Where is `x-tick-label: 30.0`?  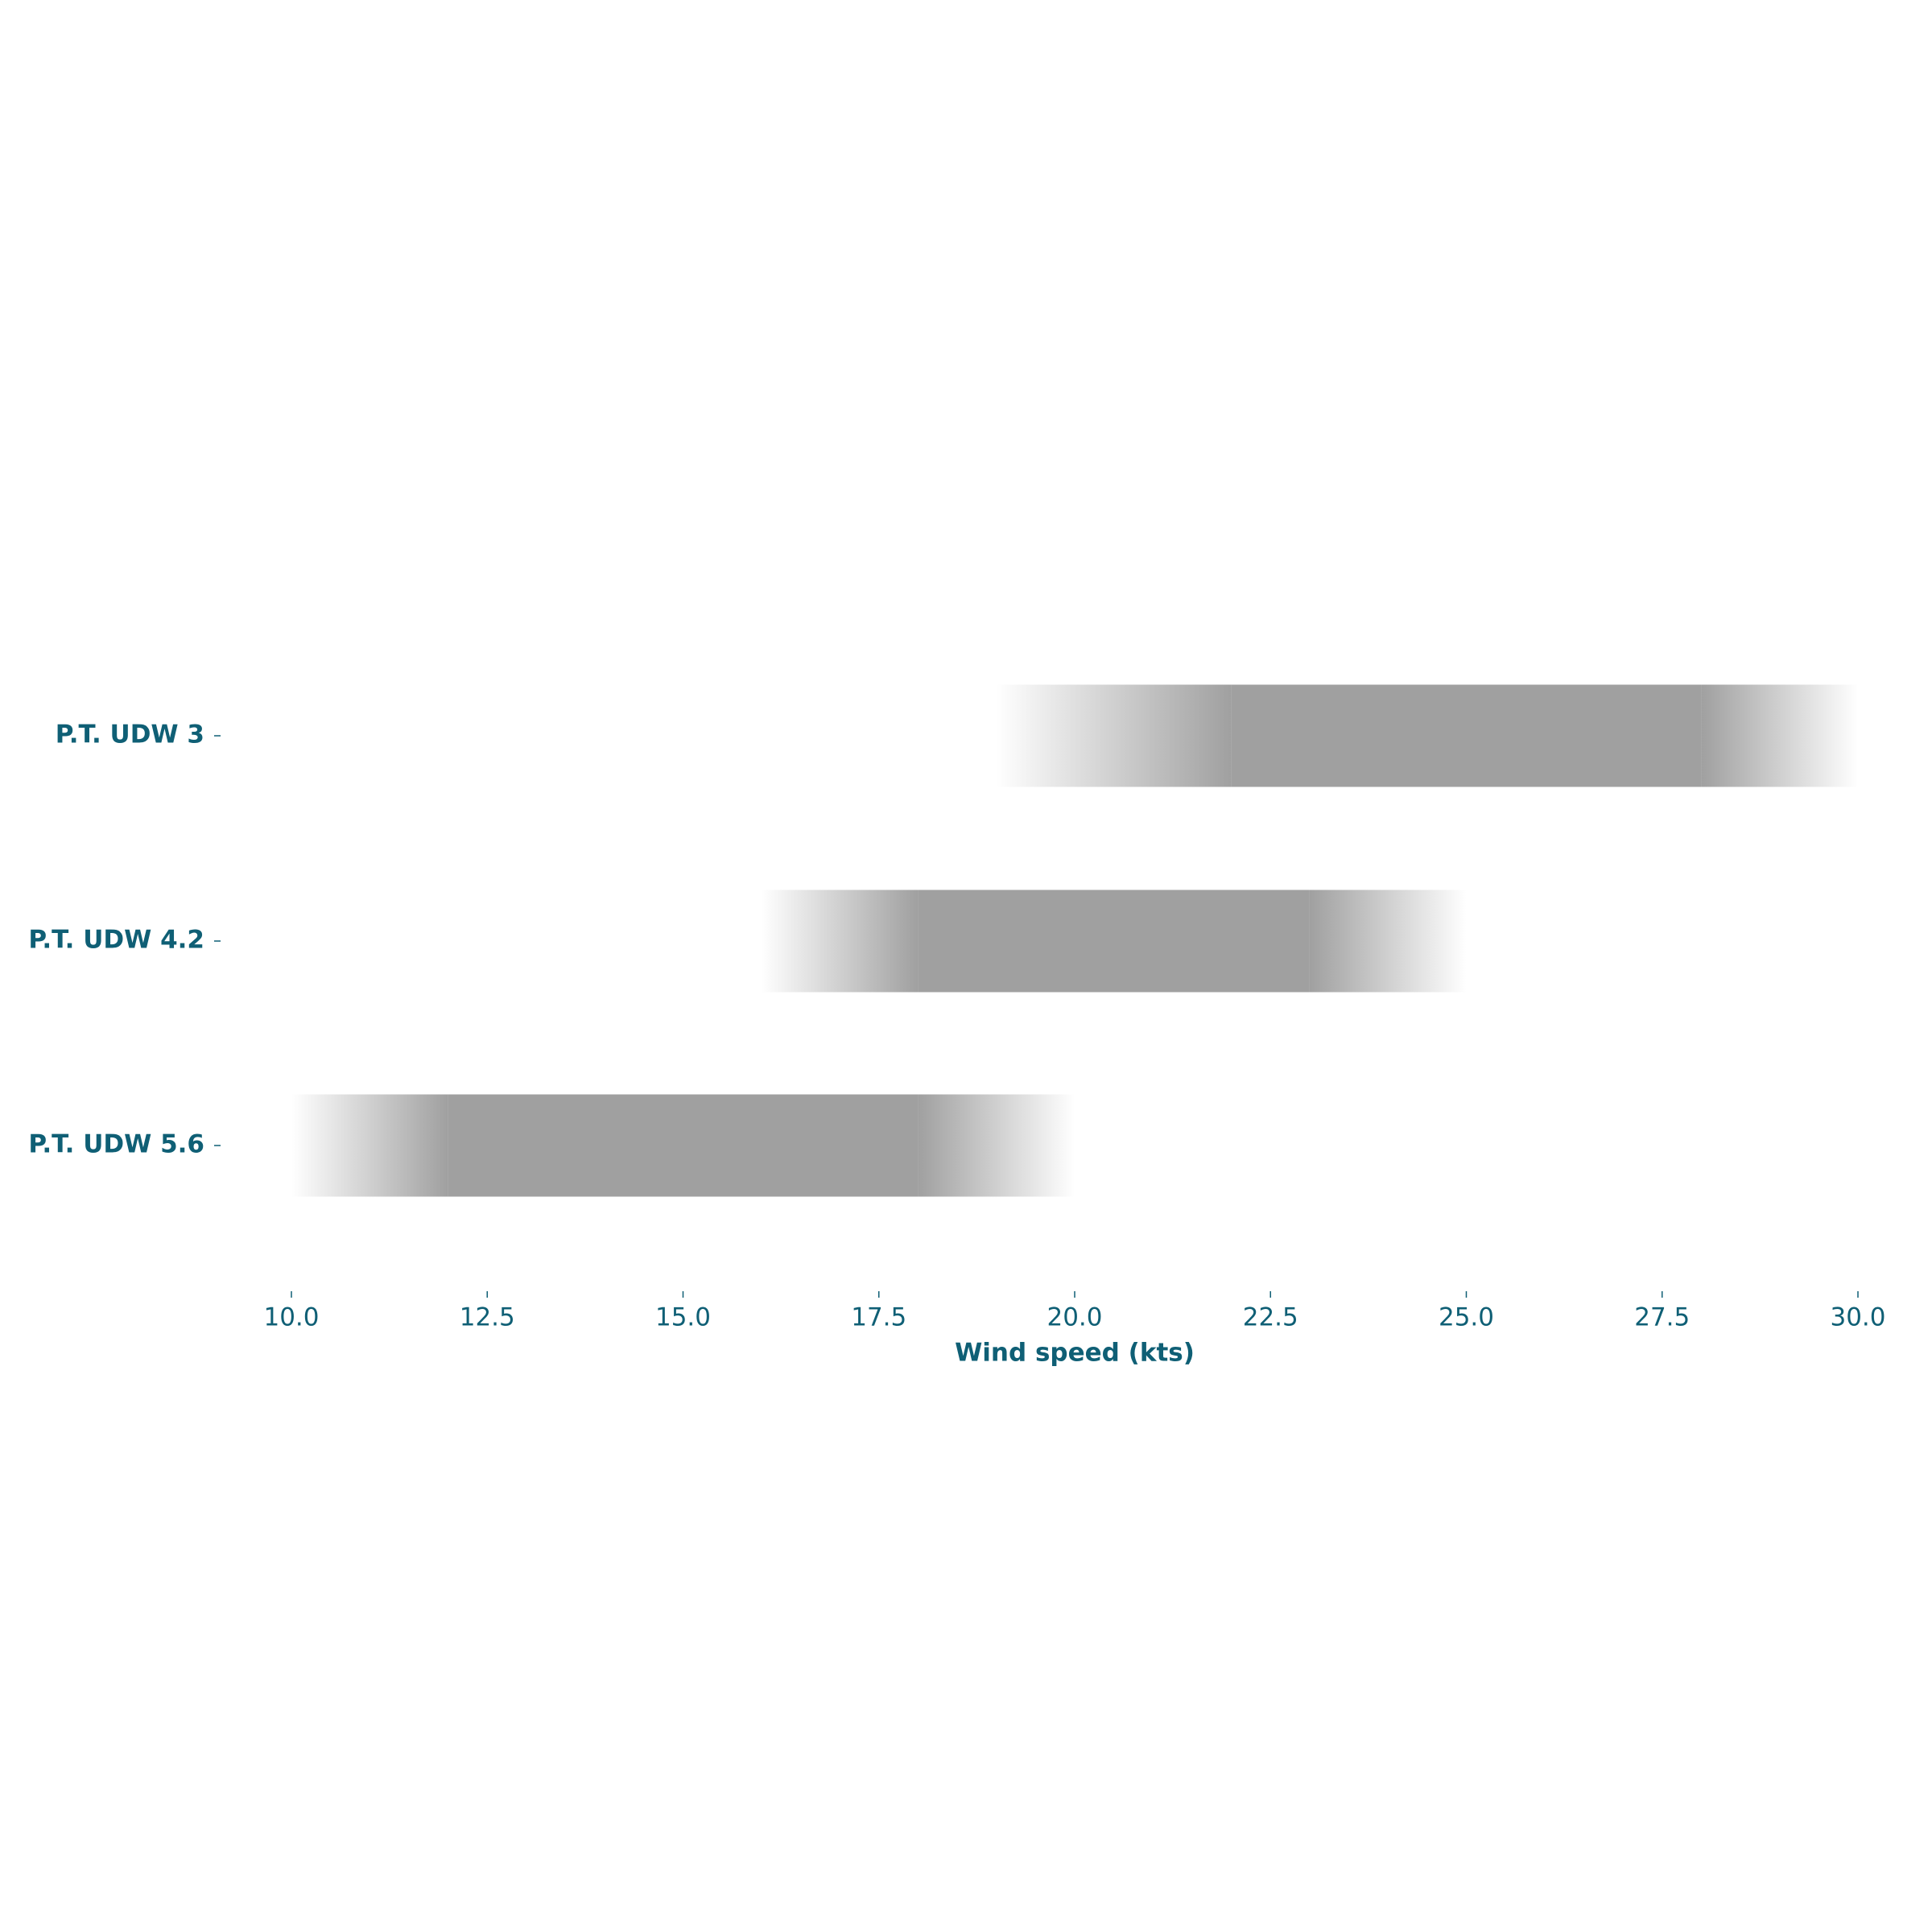 x-tick-label: 30.0 is located at coordinates (1857, 1317).